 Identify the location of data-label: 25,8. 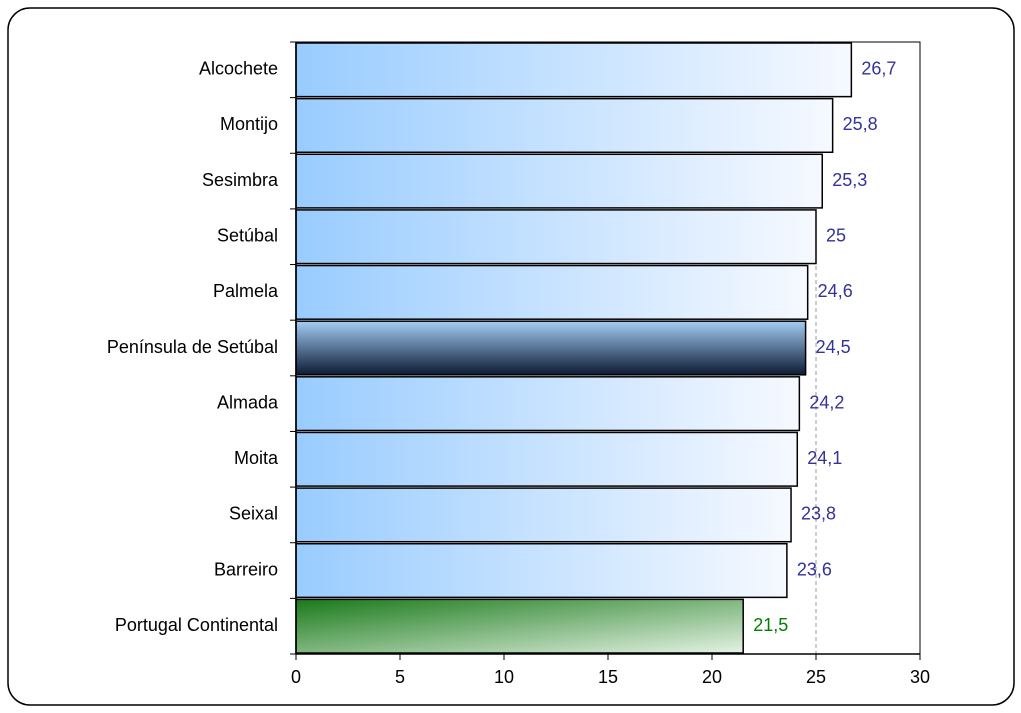
(860, 124).